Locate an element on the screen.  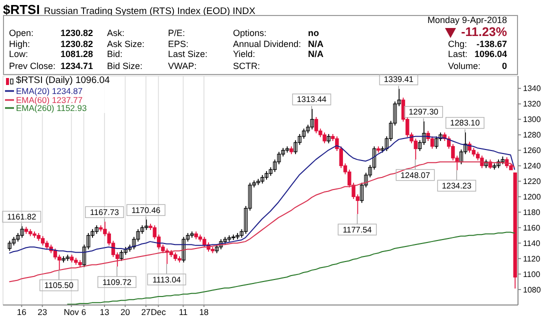
text: Open: is located at coordinates (21, 33).